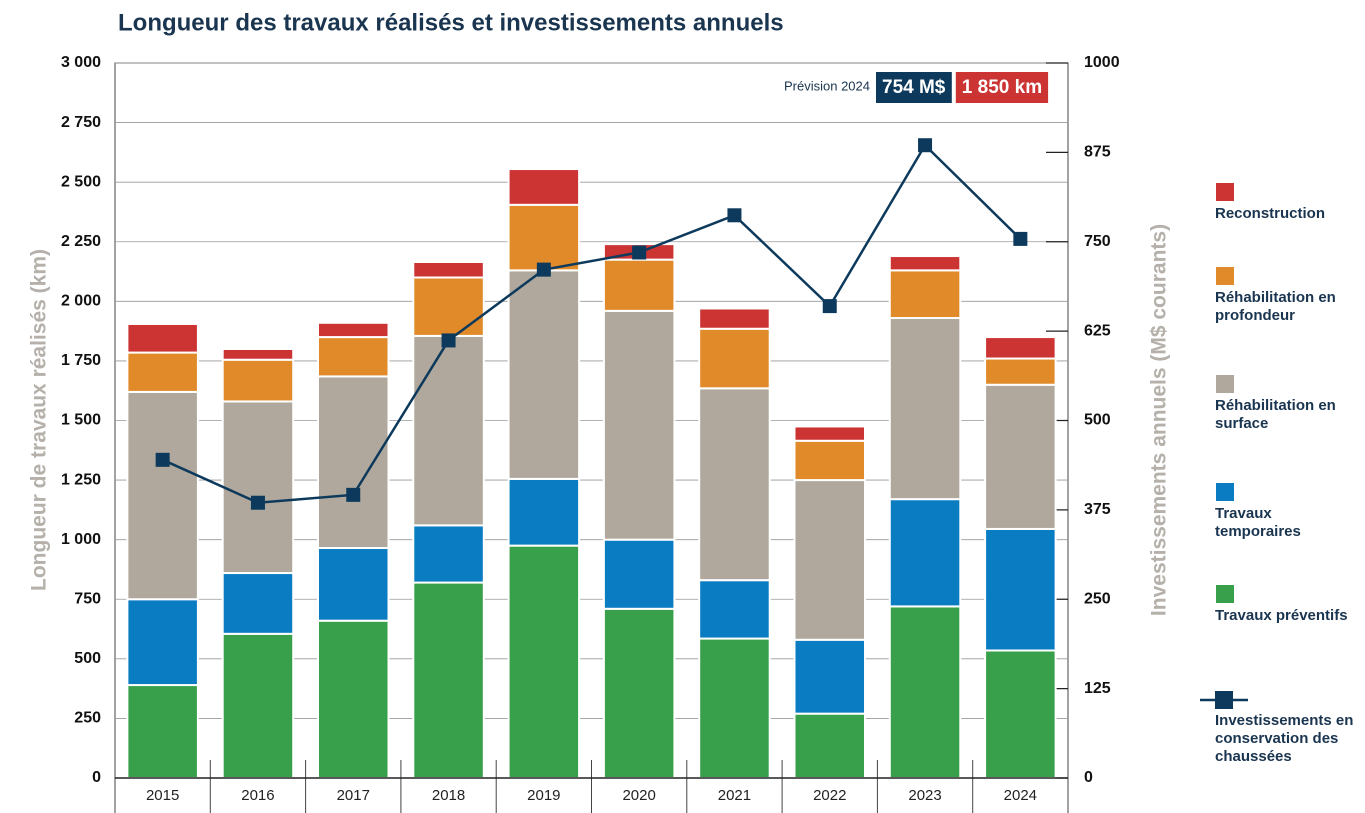 The width and height of the screenshot is (1365, 813). What do you see at coordinates (448, 795) in the screenshot?
I see `x-tick-label: 2018` at bounding box center [448, 795].